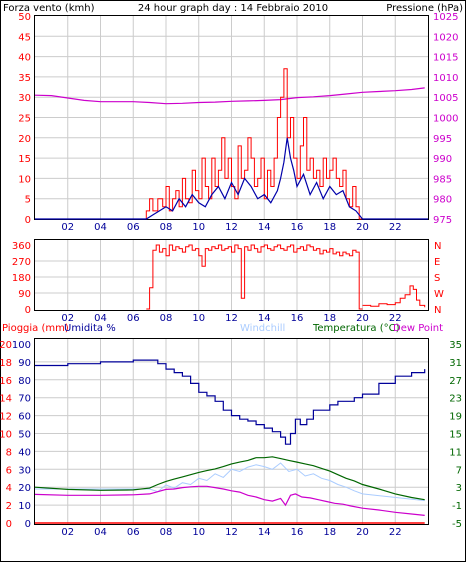  I want to click on temperature-y-tick: 19, so click(455, 417).